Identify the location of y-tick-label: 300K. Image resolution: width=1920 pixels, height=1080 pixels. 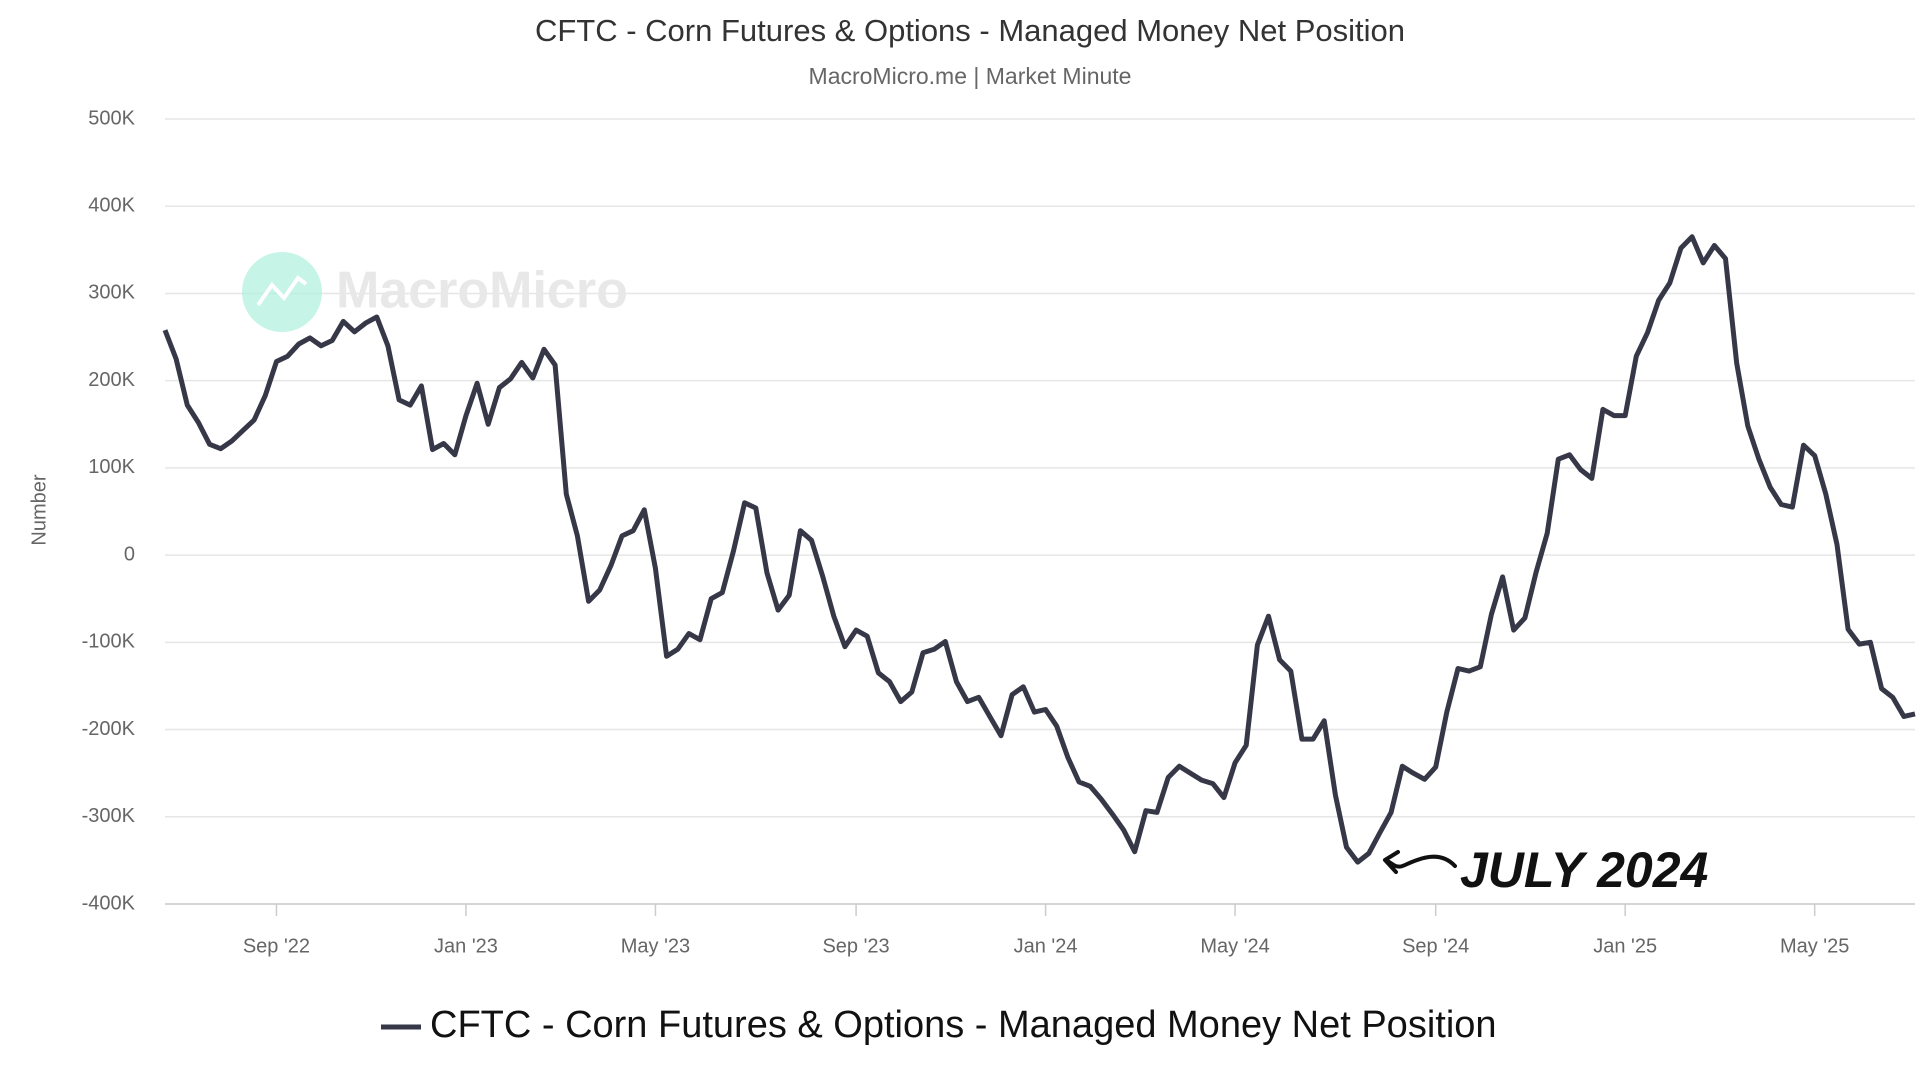
(111, 293).